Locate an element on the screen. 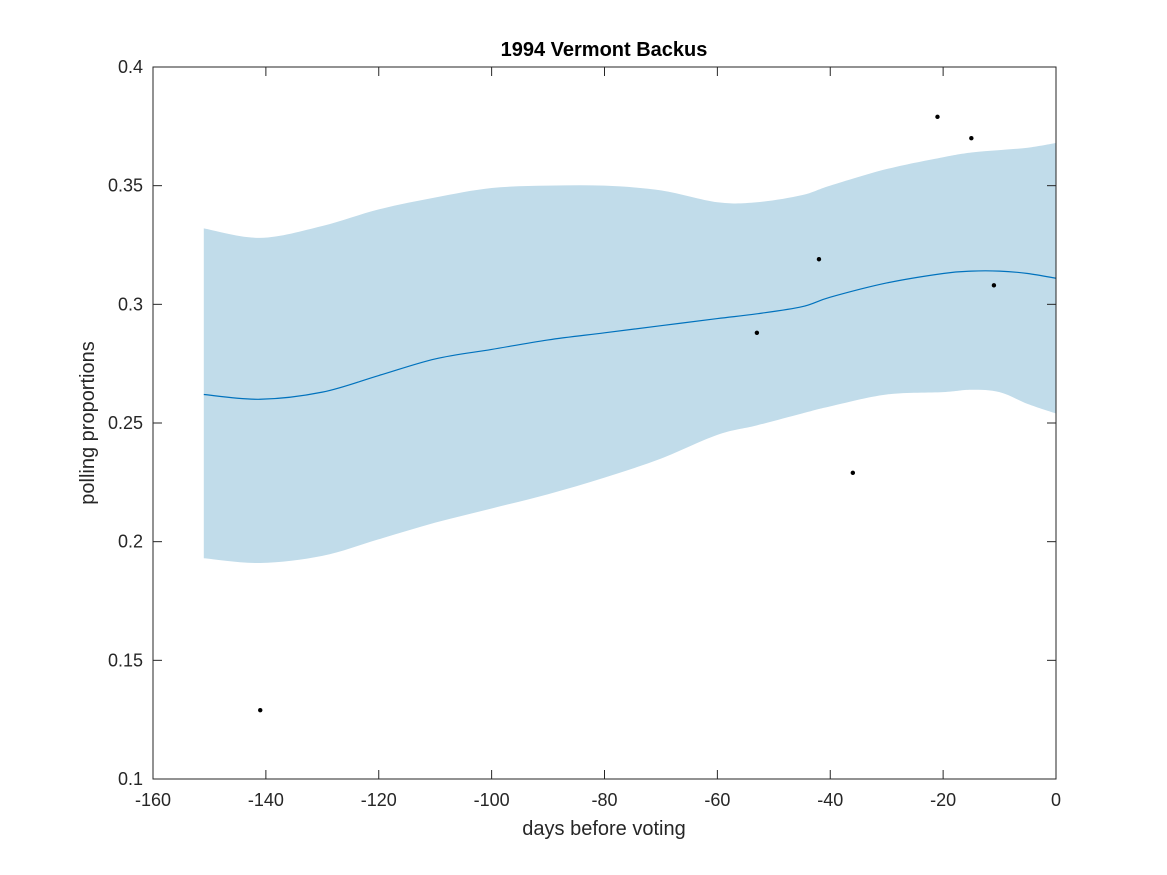 The width and height of the screenshot is (1167, 875). y-tick-label: 0.35 is located at coordinates (125, 186).